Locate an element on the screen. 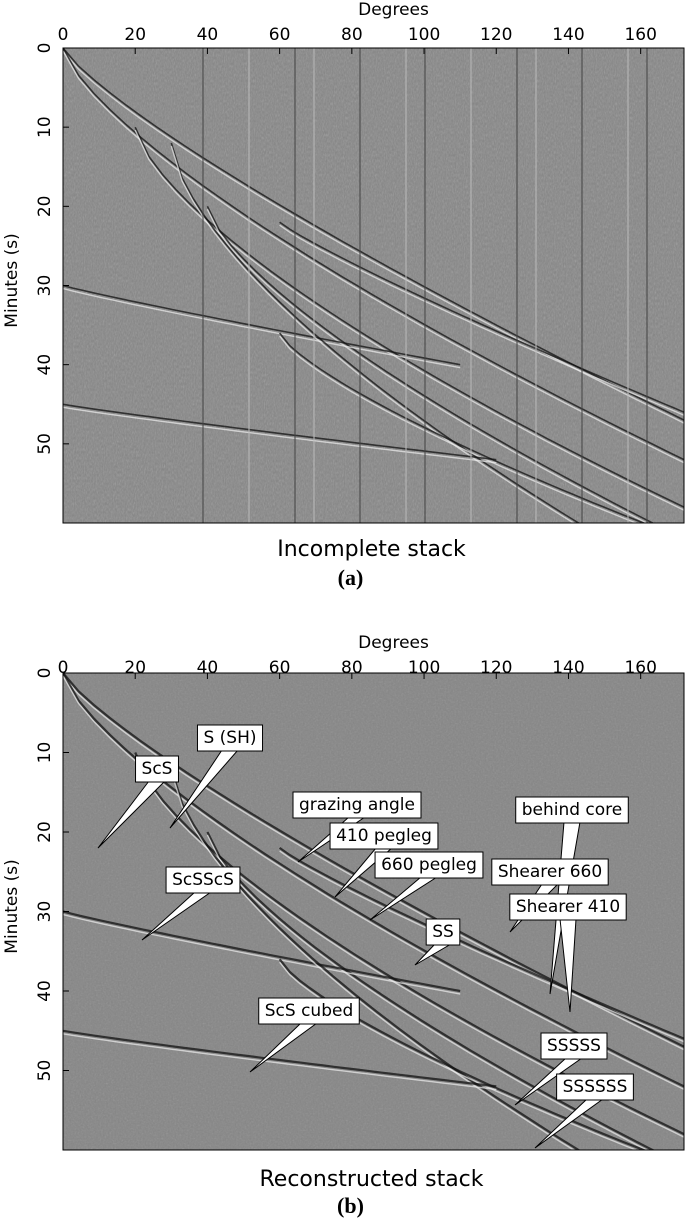 The width and height of the screenshot is (685, 1231). annotation: Shearer 410 is located at coordinates (568, 953).